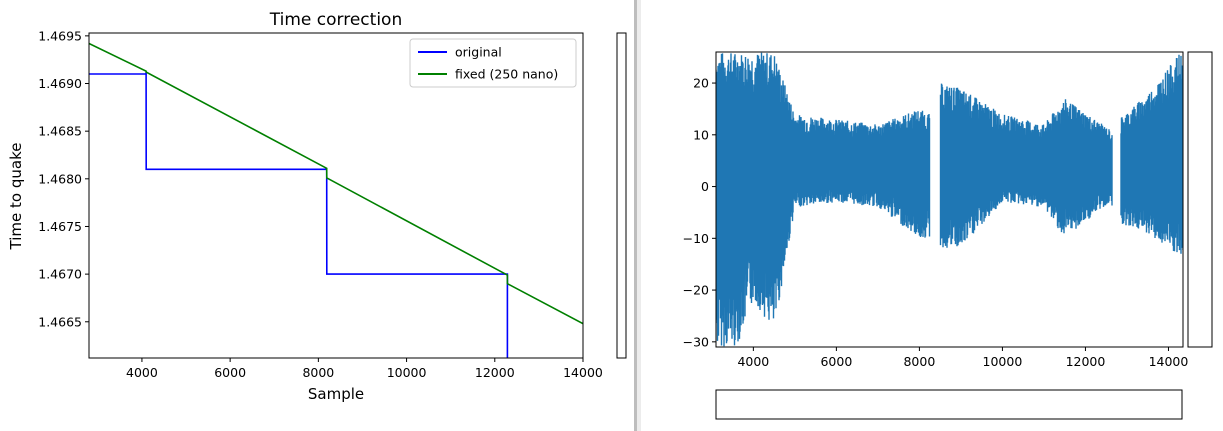 Image resolution: width=1223 pixels, height=431 pixels. What do you see at coordinates (621, 195) in the screenshot?
I see `left-side-panel` at bounding box center [621, 195].